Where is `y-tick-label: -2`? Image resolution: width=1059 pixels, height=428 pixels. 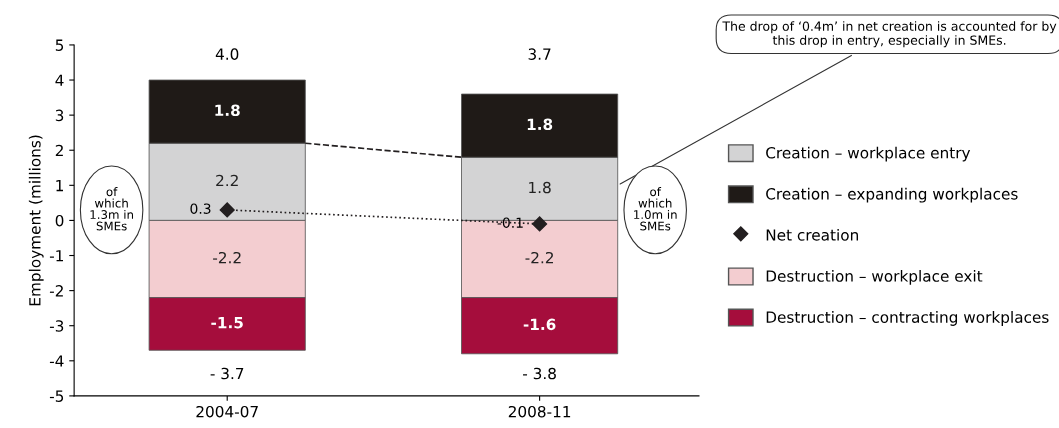 y-tick-label: -2 is located at coordinates (56, 291).